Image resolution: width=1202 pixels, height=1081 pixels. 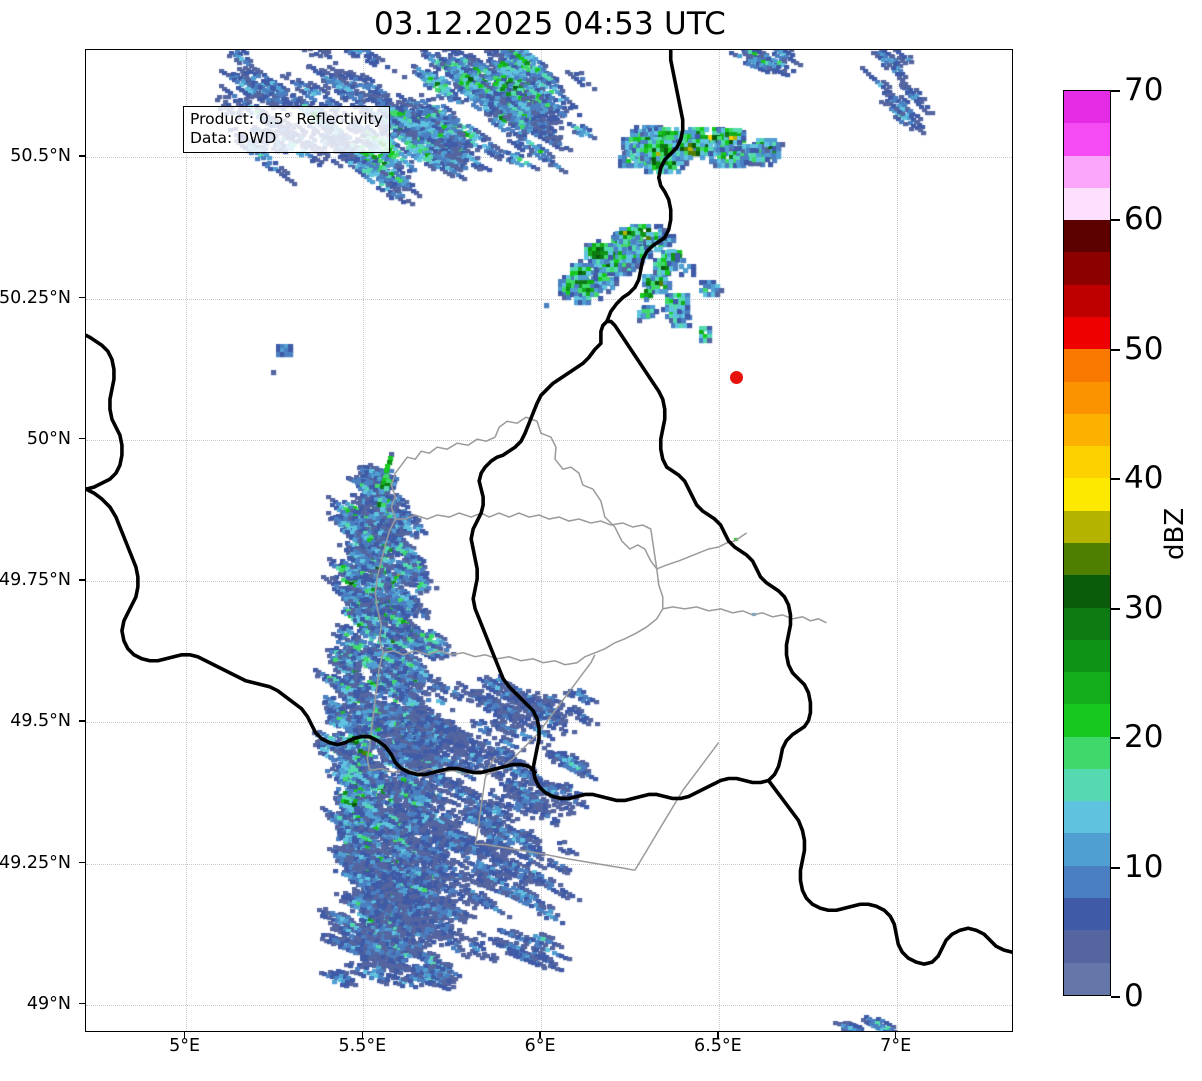 I want to click on colorbar-ticks: 70 60 50 40 30 20 10 0, so click(x=1156, y=543).